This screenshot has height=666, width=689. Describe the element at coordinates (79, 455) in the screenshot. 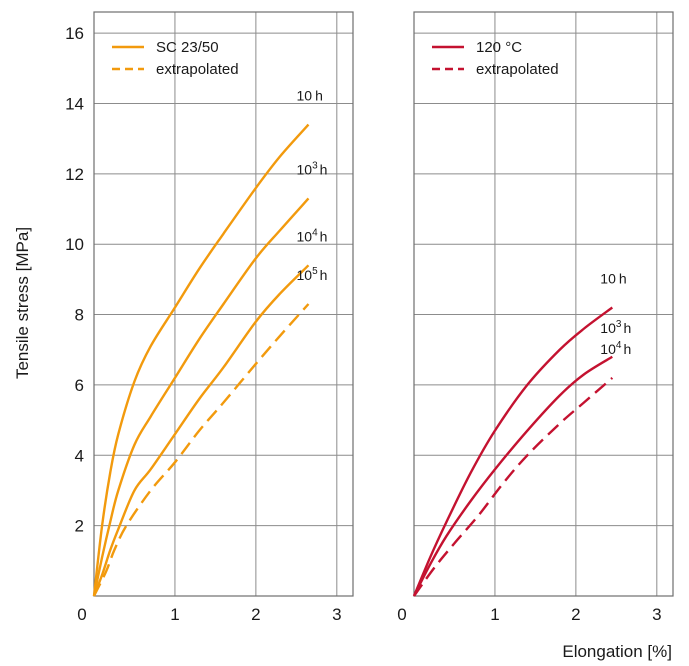

I see `y-tick-label: 4` at that location.